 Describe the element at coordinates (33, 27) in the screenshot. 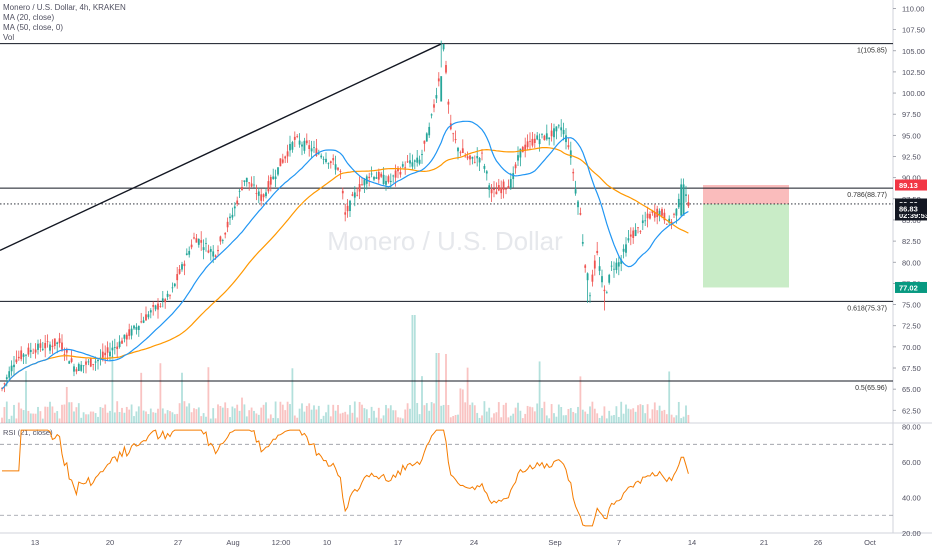

I see `indicator-ma50: MA (50, close, 0)` at that location.